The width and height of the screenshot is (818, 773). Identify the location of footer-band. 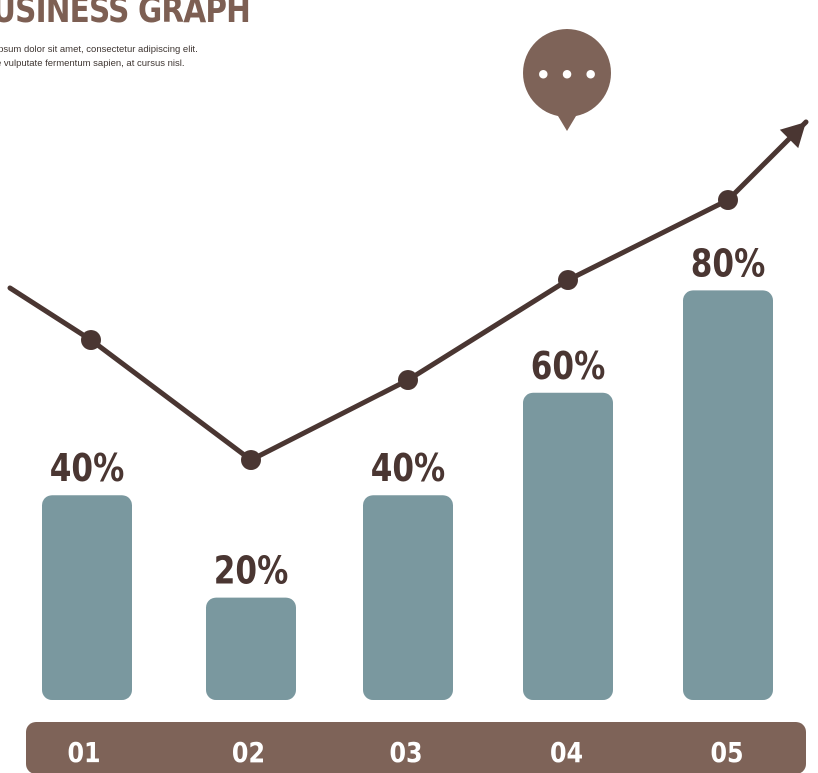
(416, 747).